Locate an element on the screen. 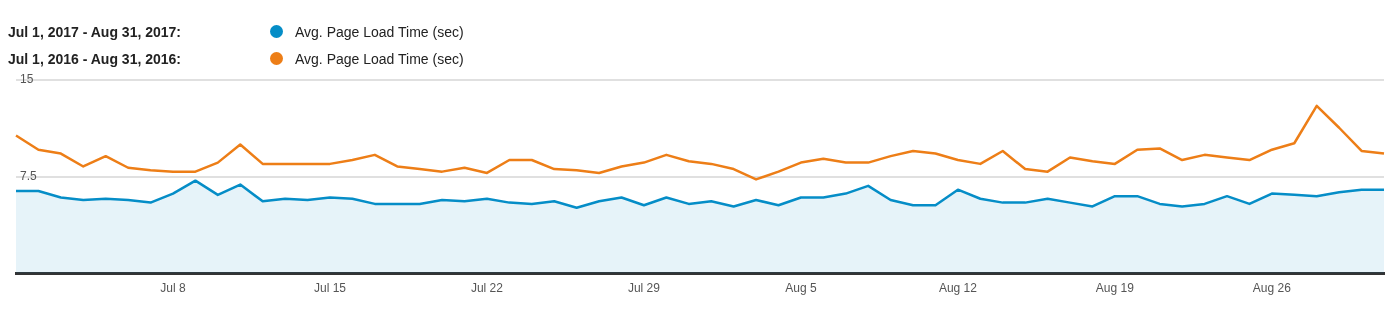 This screenshot has height=320, width=1400. x-tick-label: Jul 22 is located at coordinates (487, 288).